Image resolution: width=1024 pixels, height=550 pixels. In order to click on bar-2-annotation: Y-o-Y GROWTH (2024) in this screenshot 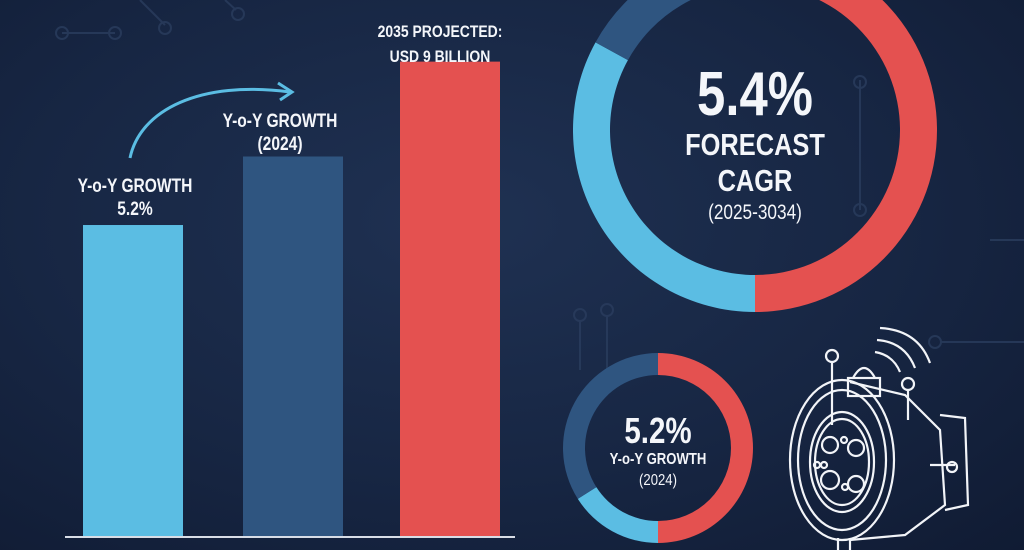, I will do `click(280, 134)`.